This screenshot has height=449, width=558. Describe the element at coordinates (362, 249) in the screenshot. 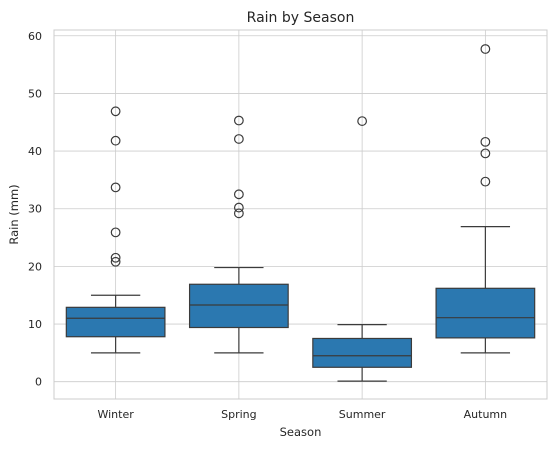

I see `box-summer` at that location.